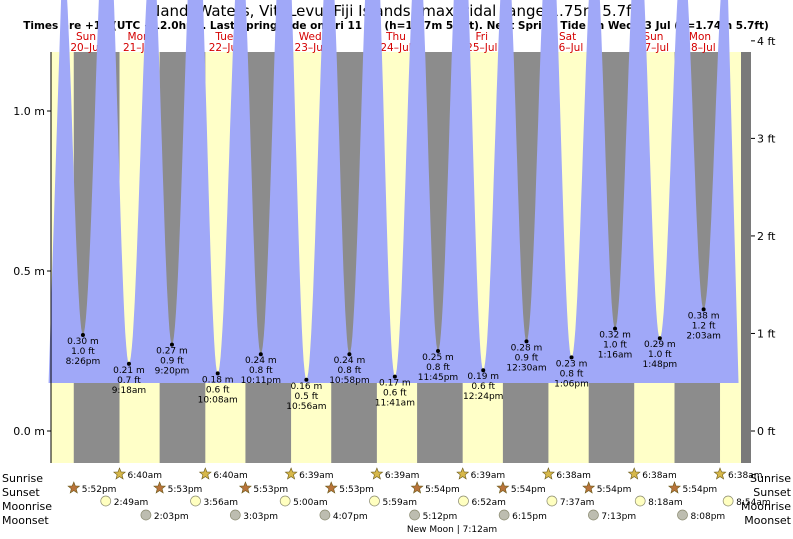  I want to click on event-time: 8:08pm, so click(707, 517).